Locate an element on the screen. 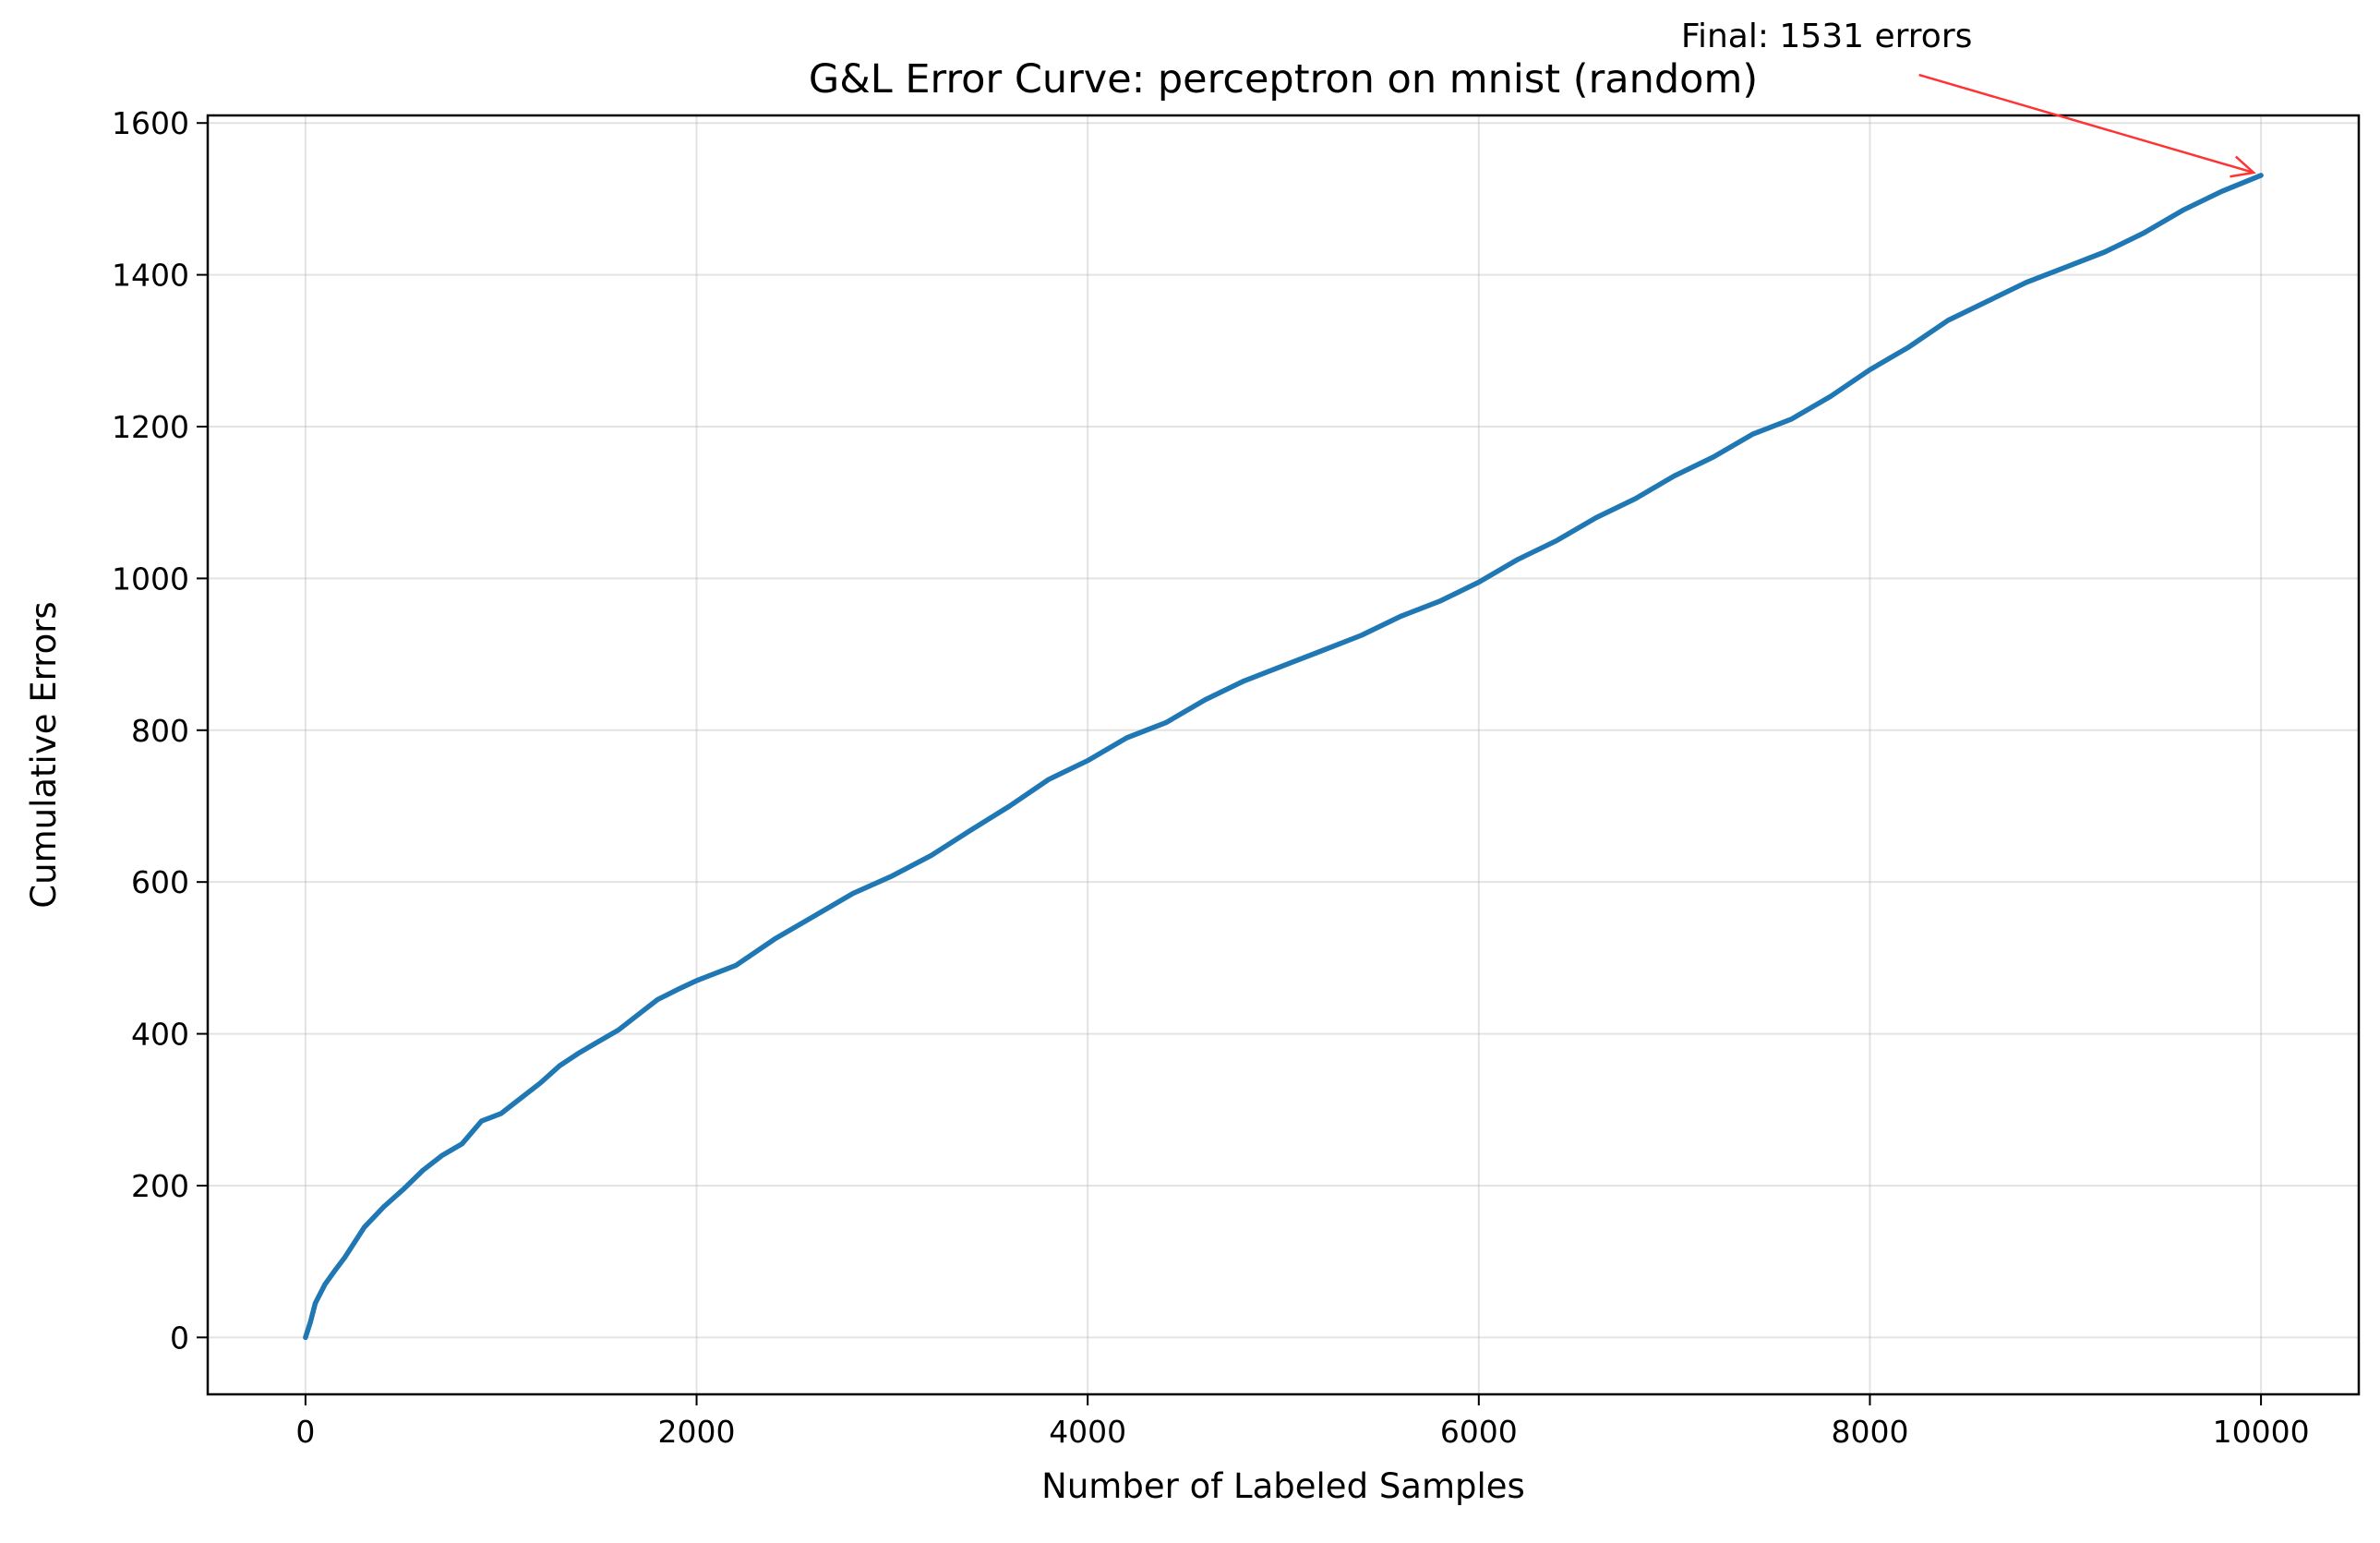 This screenshot has width=2380, height=1543. y-tick-label: 200 is located at coordinates (160, 1186).